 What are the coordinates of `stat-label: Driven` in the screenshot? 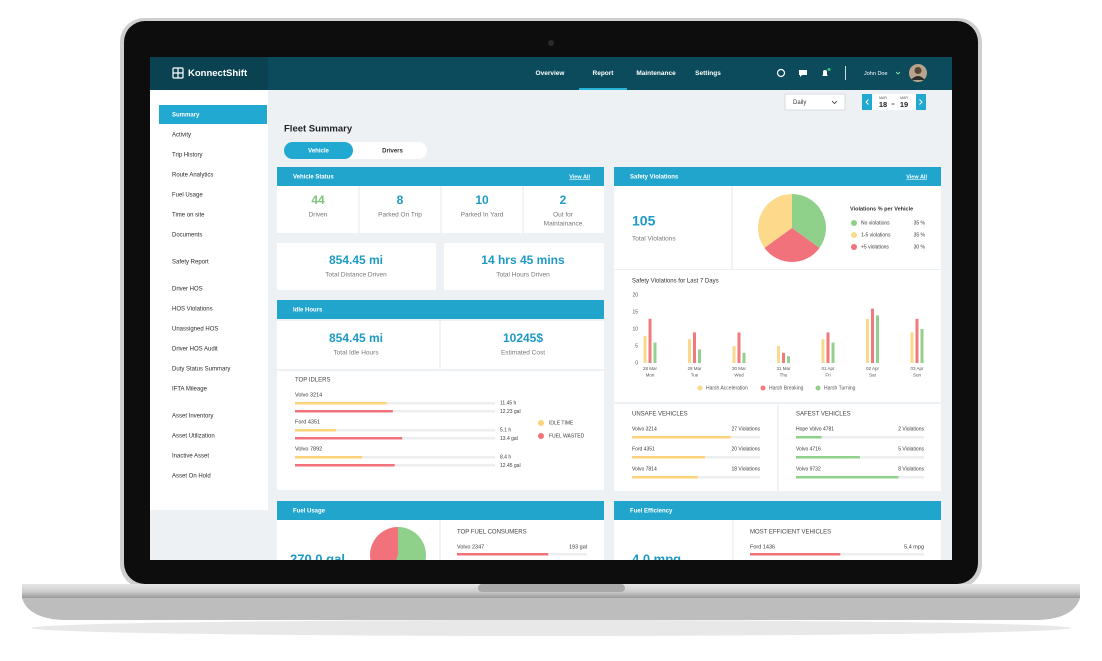 It's located at (318, 215).